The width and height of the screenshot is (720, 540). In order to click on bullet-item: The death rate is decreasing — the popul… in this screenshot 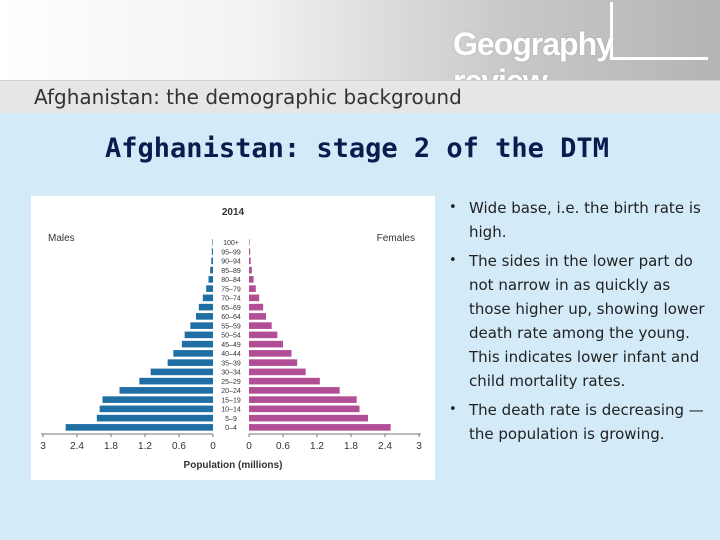, I will do `click(576, 422)`.